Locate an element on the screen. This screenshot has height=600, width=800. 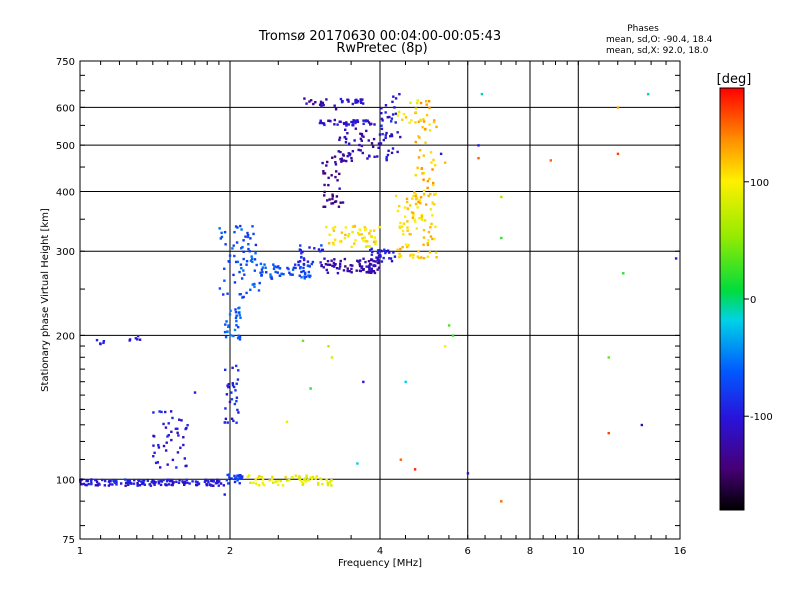
x-tick-label: 6 is located at coordinates (468, 551).